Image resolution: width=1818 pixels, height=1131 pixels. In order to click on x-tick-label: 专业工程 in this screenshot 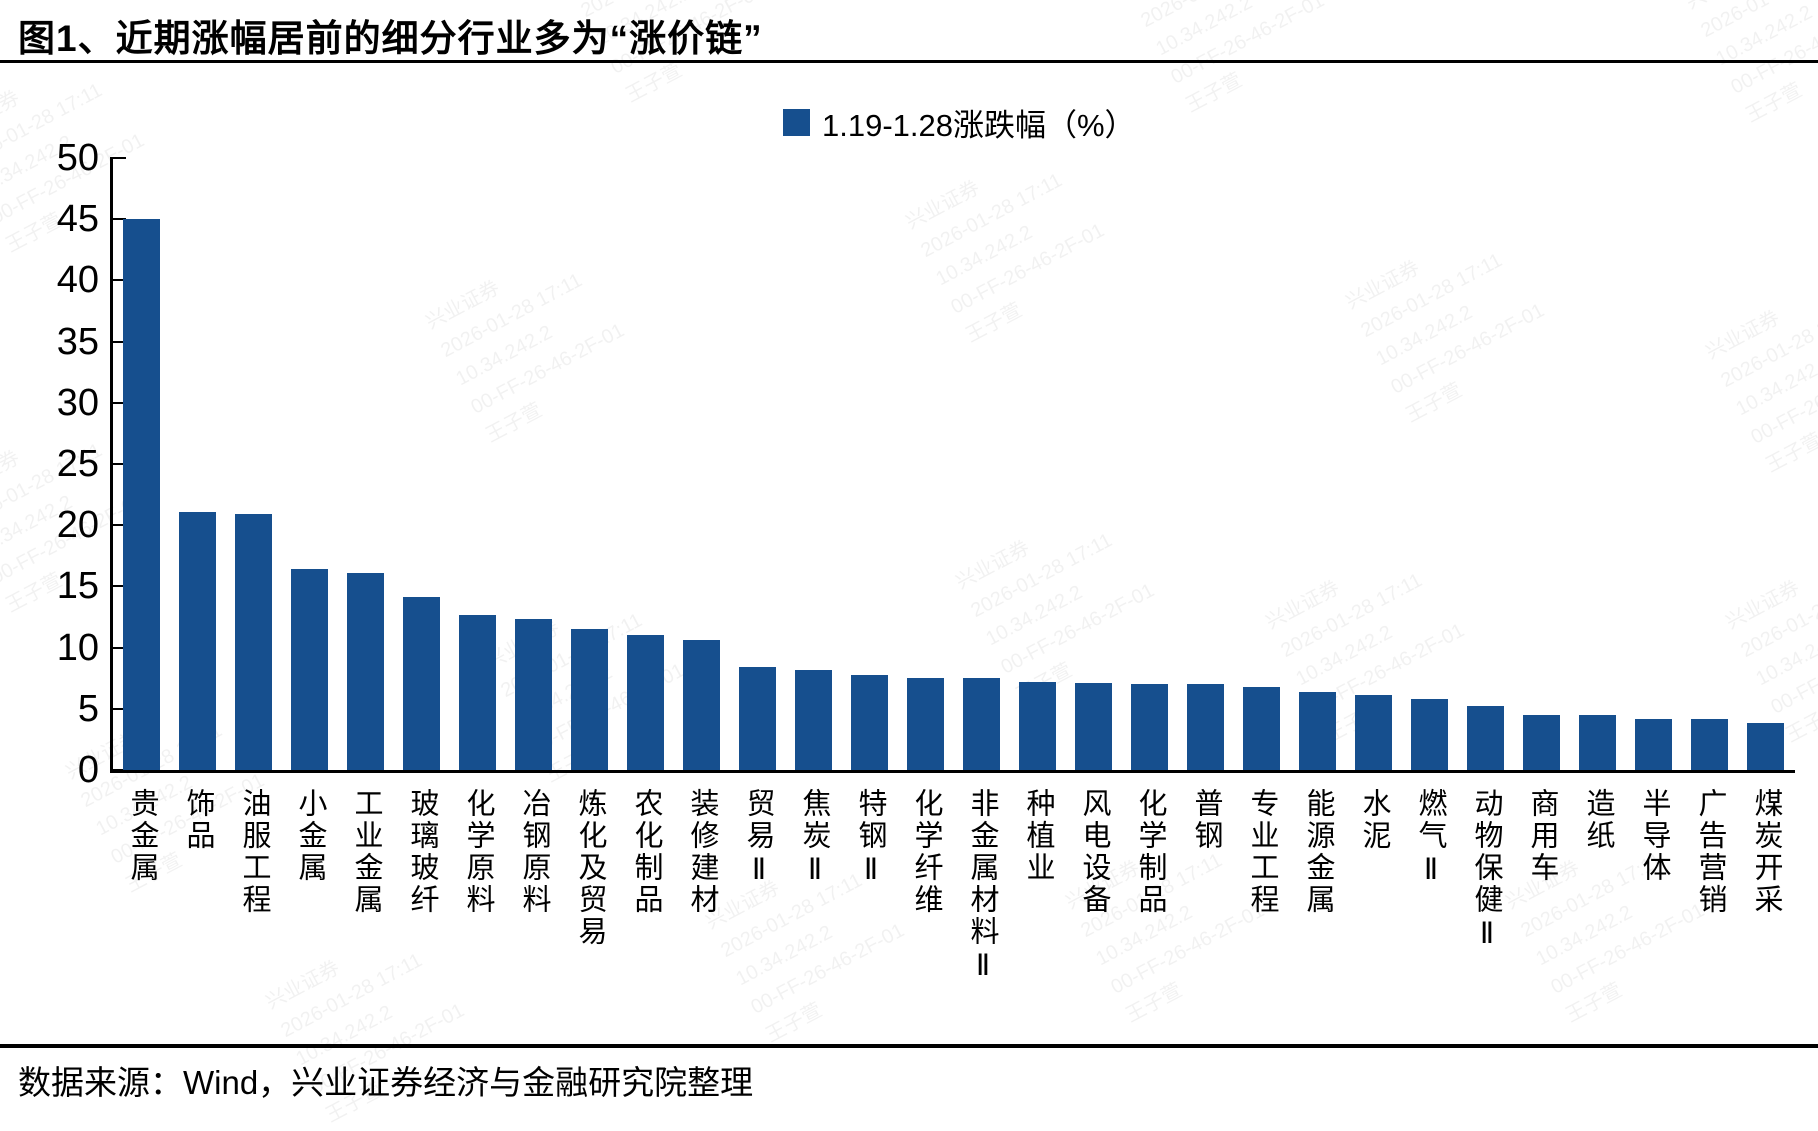, I will do `click(1262, 852)`.